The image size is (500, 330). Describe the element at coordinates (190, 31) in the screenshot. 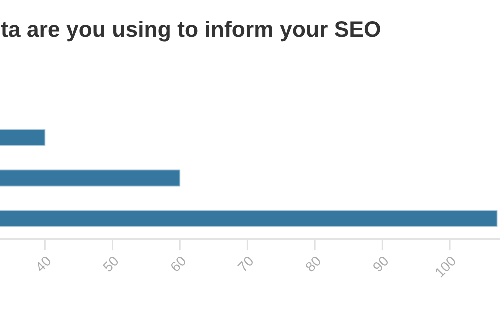

I see `chart-title: ta are you using to inform your SEO` at that location.